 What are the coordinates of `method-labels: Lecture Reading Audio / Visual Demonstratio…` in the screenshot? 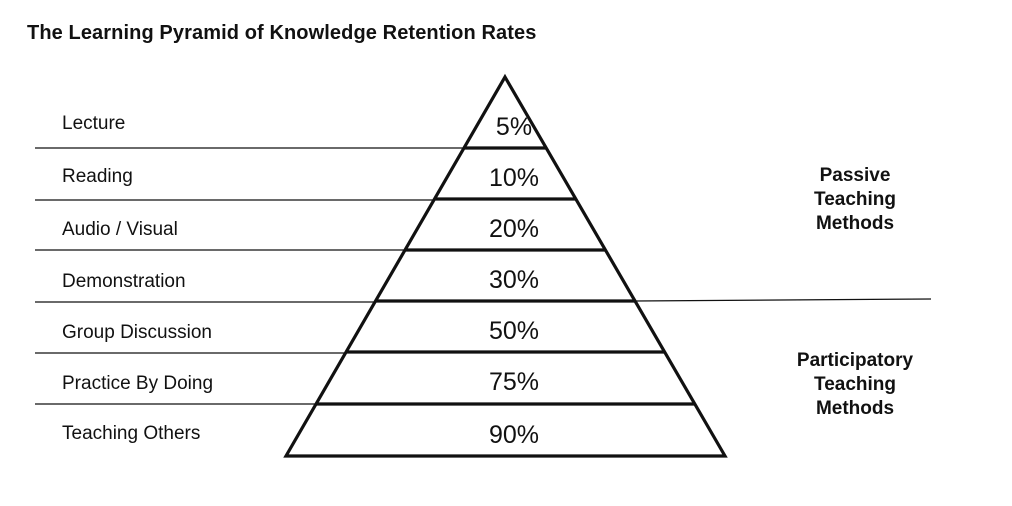 It's located at (137, 278).